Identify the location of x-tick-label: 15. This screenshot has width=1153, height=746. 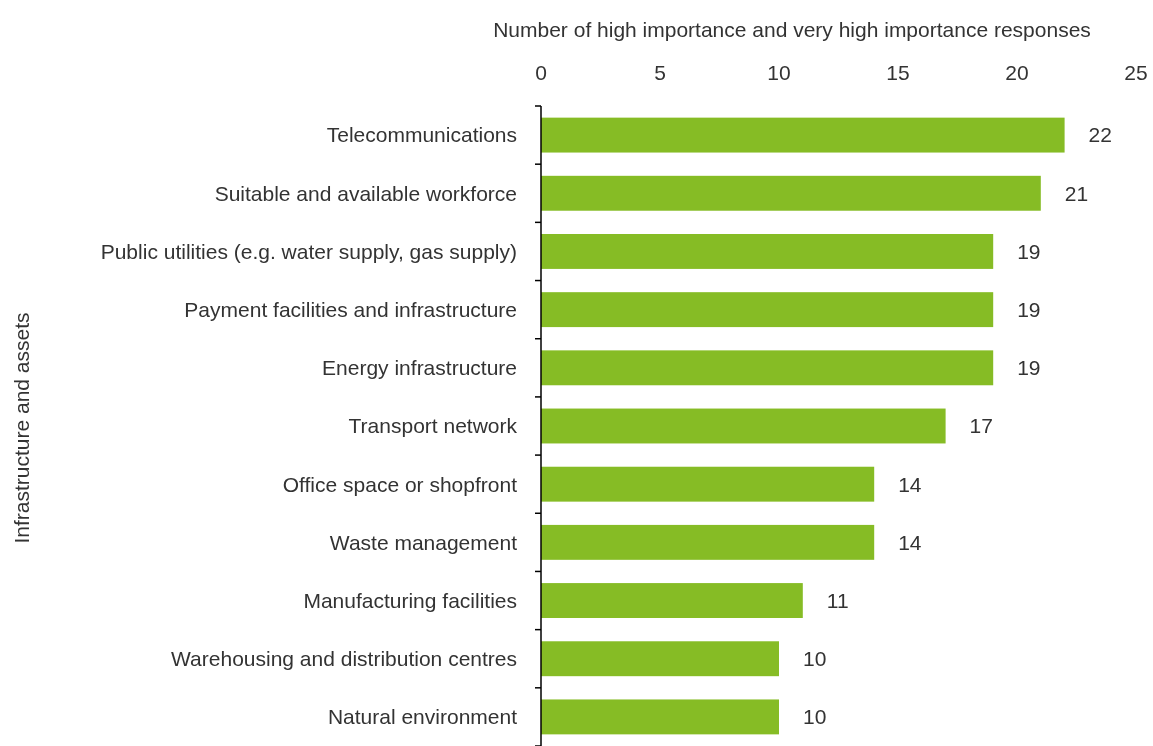
(898, 73).